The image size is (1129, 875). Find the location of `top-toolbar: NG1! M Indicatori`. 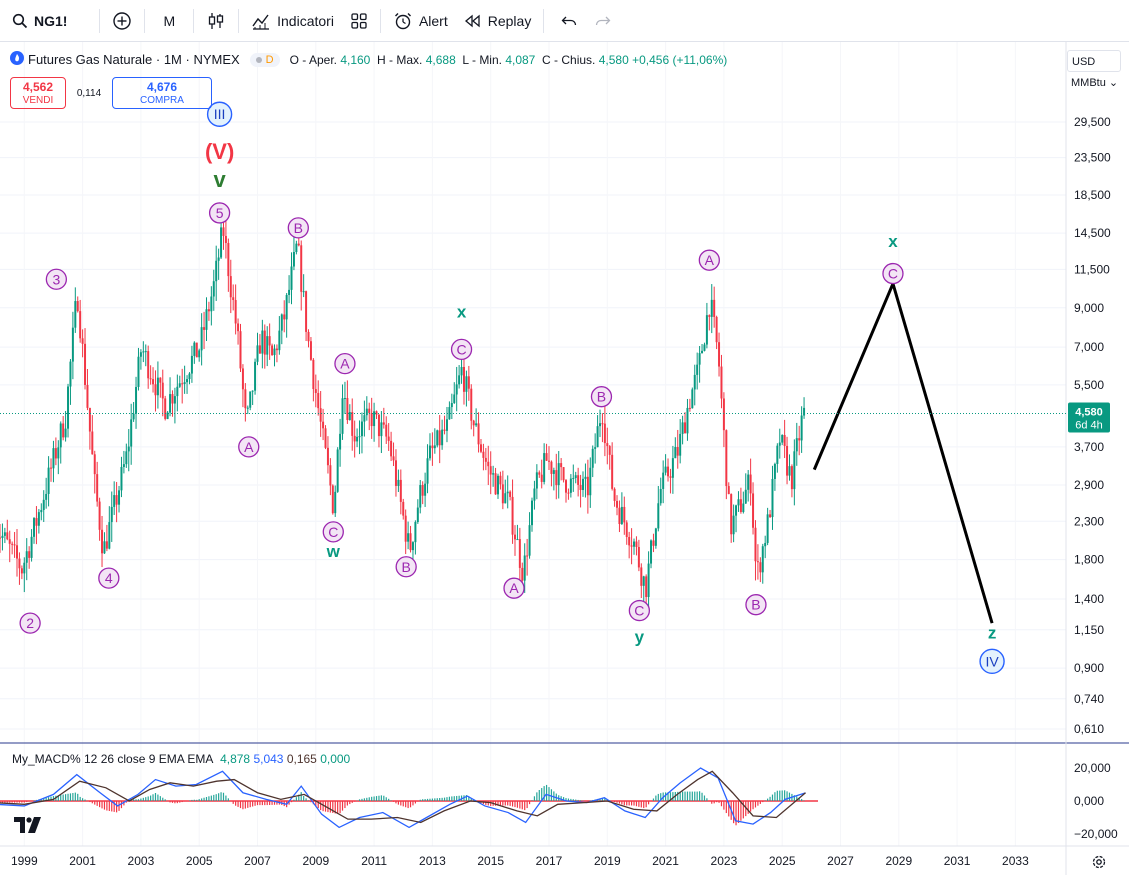

top-toolbar: NG1! M Indicatori is located at coordinates (564, 21).